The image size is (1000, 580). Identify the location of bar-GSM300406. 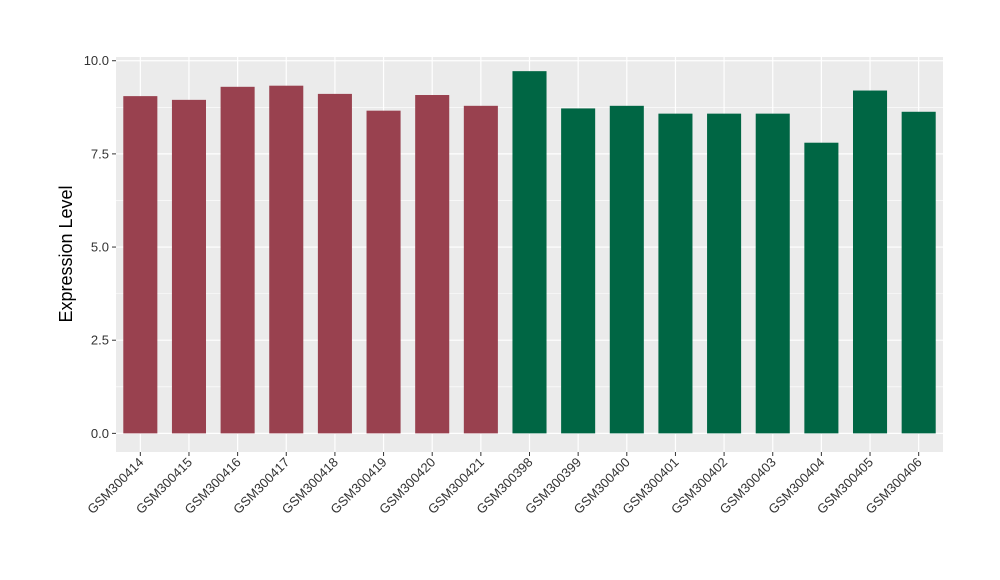
(918, 272).